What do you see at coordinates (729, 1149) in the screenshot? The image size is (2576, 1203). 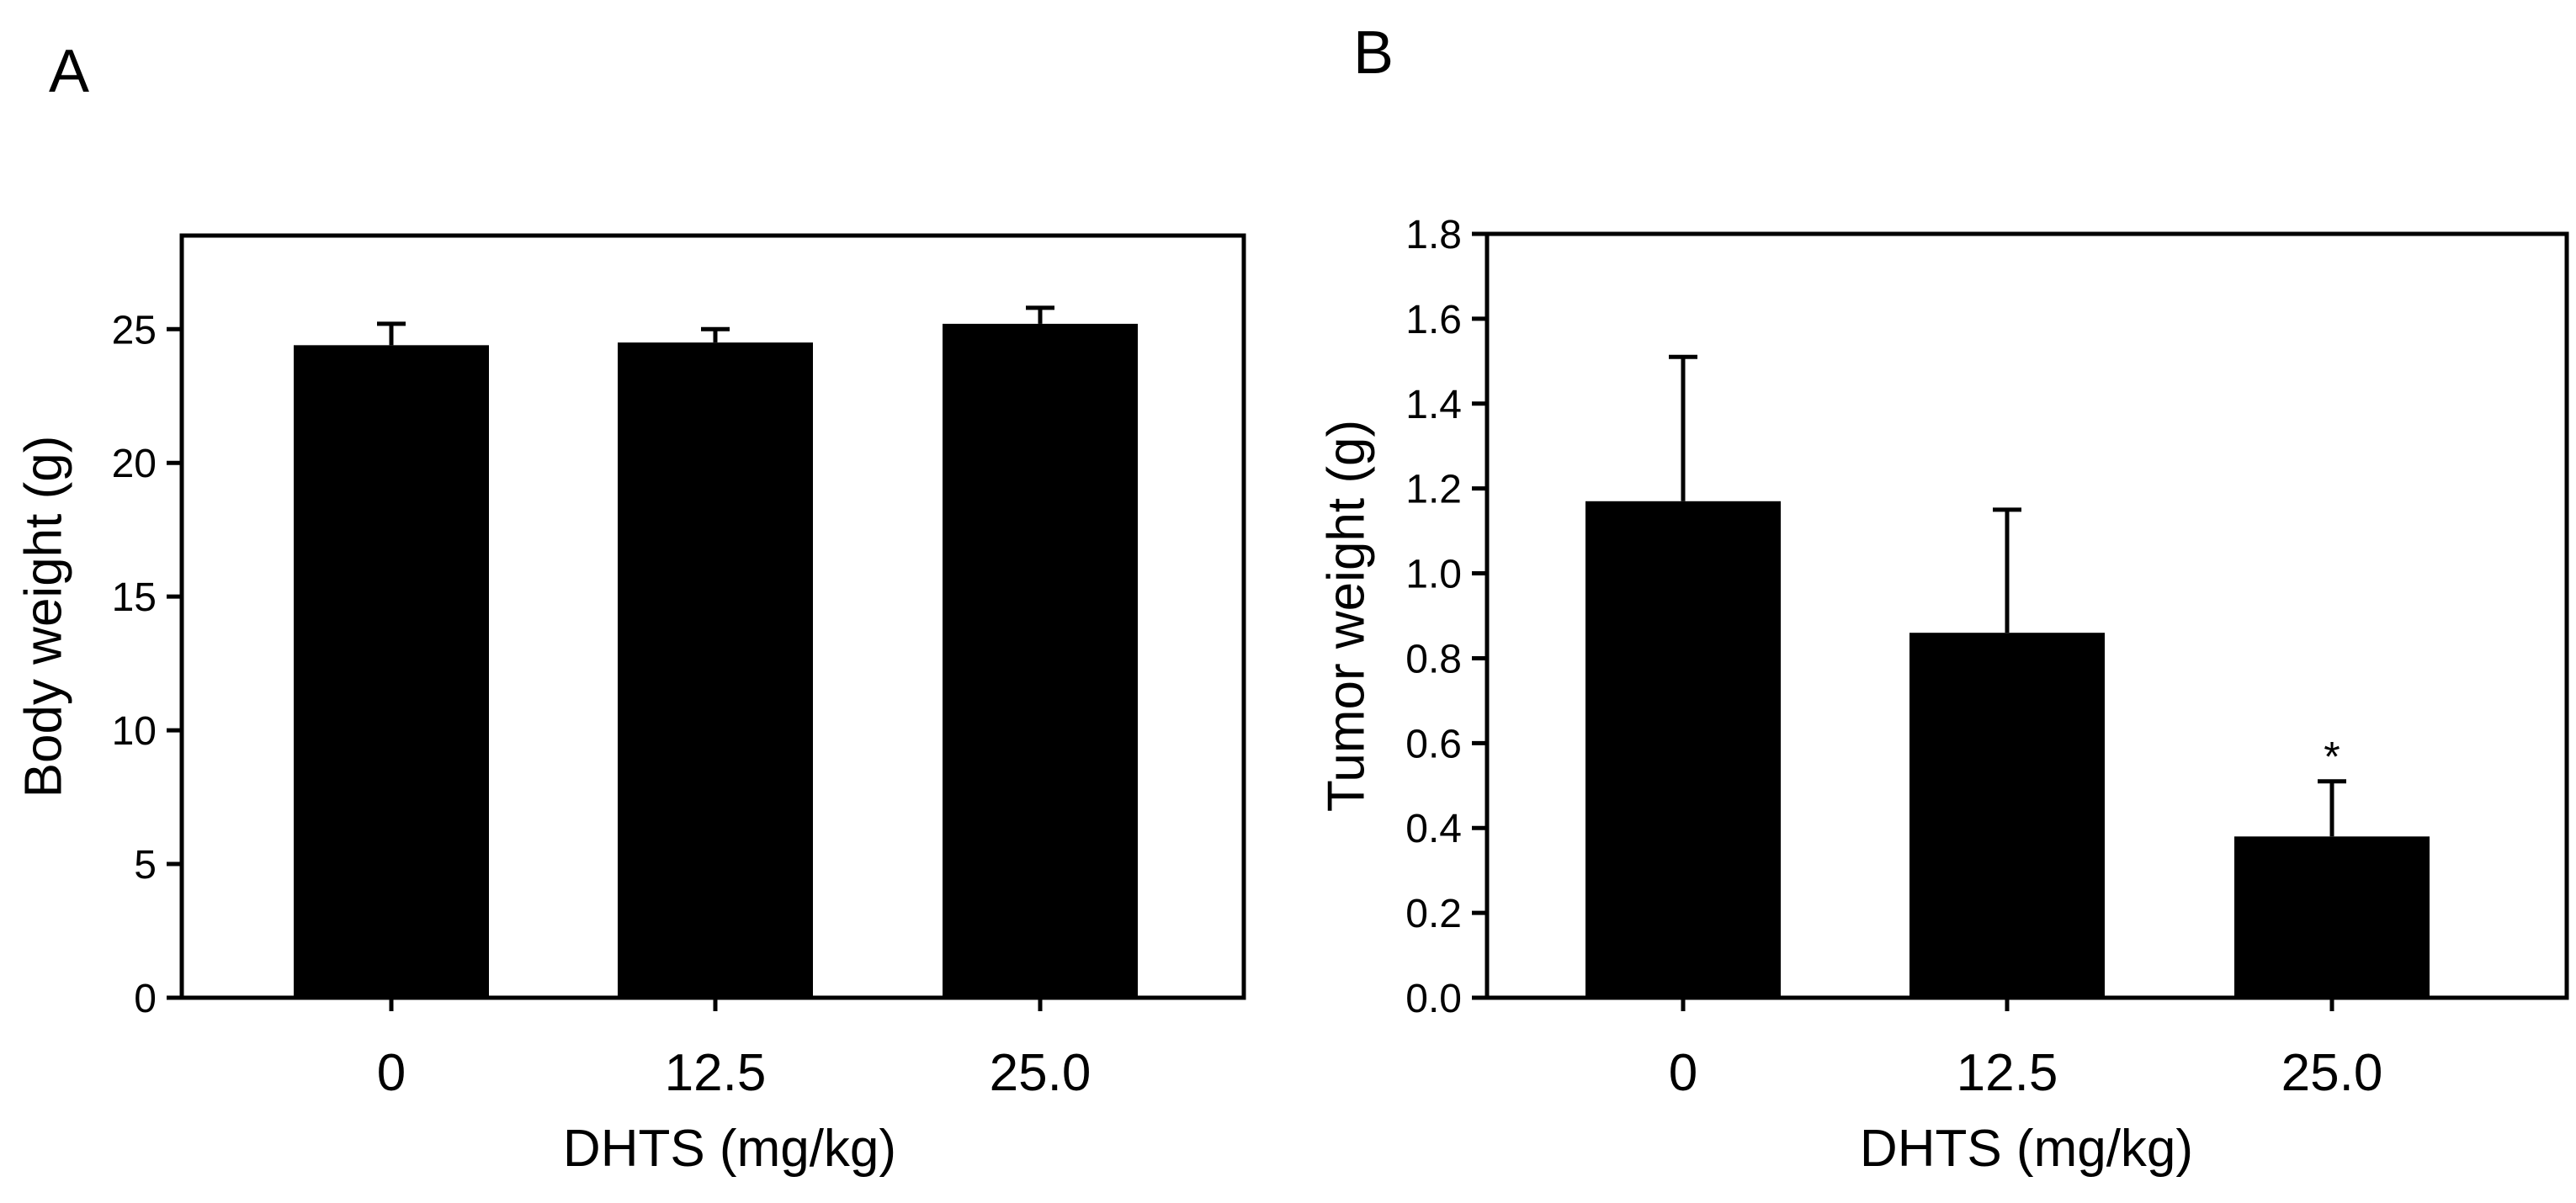 I see `a-x-axis-label: DHTS (mg/kg)` at bounding box center [729, 1149].